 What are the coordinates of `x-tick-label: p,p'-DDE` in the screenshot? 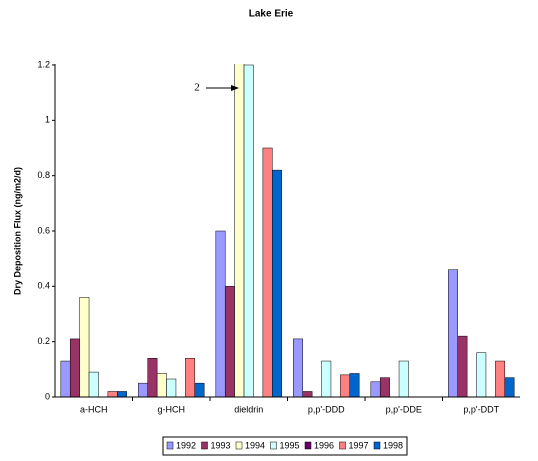 It's located at (404, 409).